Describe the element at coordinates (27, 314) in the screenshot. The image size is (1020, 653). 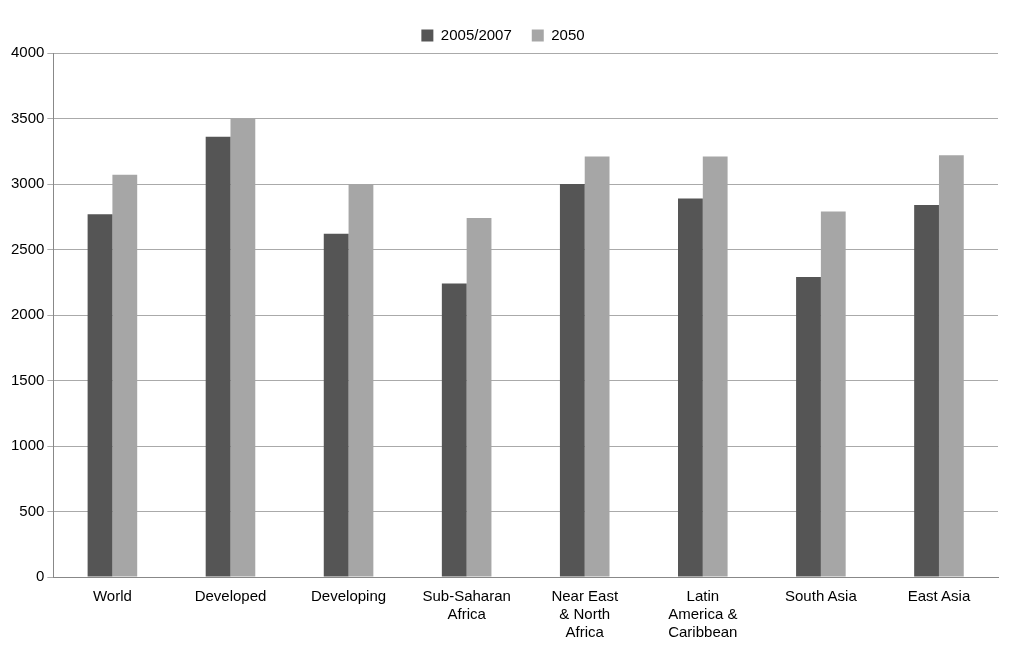
I see `y-tick-label: 2000` at that location.